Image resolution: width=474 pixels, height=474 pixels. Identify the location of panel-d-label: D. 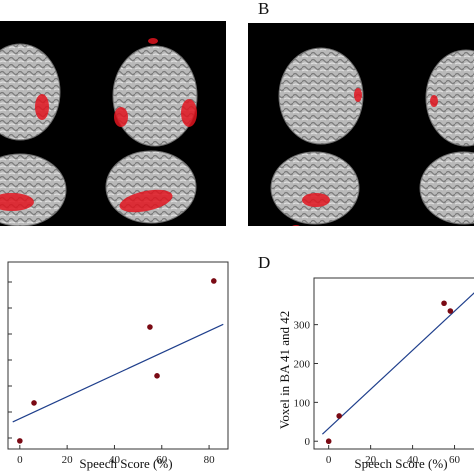
(264, 262).